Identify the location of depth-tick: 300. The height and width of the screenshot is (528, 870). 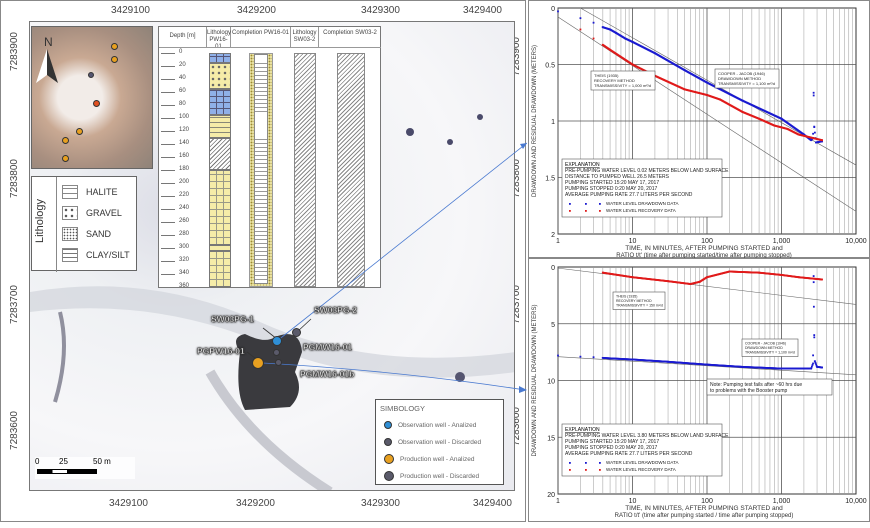
(184, 247).